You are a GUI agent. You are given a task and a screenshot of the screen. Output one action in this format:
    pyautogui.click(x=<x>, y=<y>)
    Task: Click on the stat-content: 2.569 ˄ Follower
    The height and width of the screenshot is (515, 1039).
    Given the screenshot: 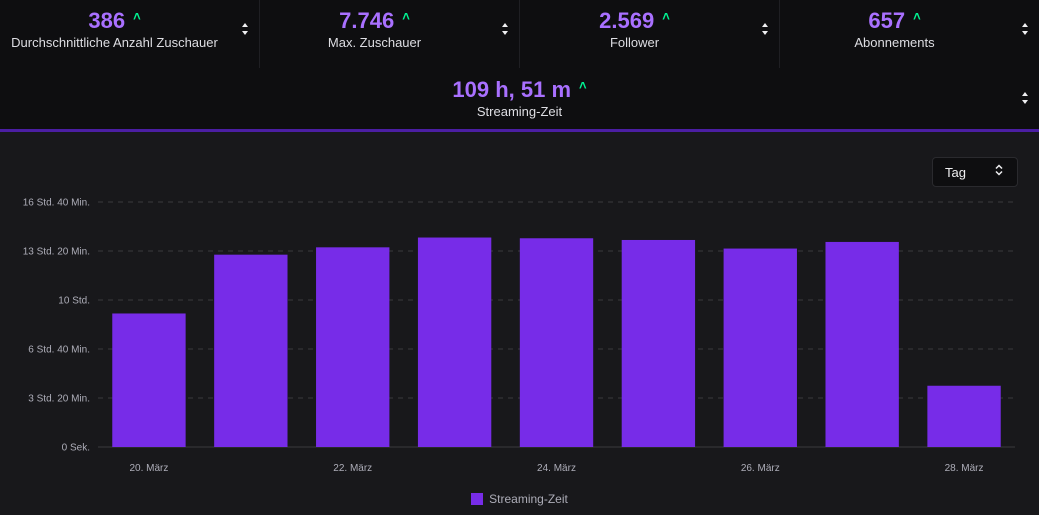 What is the action you would take?
    pyautogui.click(x=634, y=29)
    